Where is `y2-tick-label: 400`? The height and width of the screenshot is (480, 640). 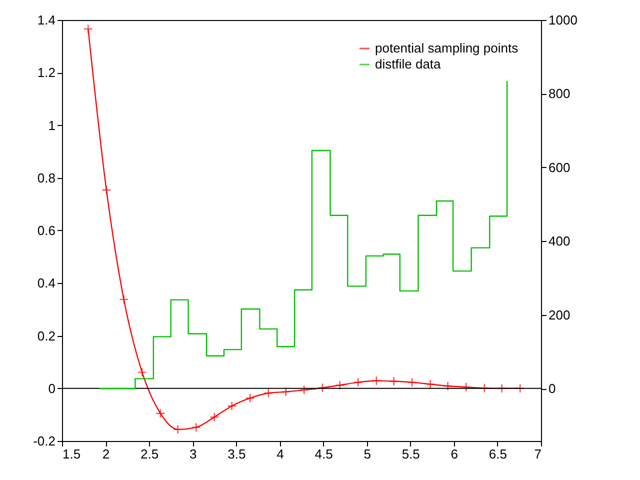 y2-tick-label: 400 is located at coordinates (559, 241).